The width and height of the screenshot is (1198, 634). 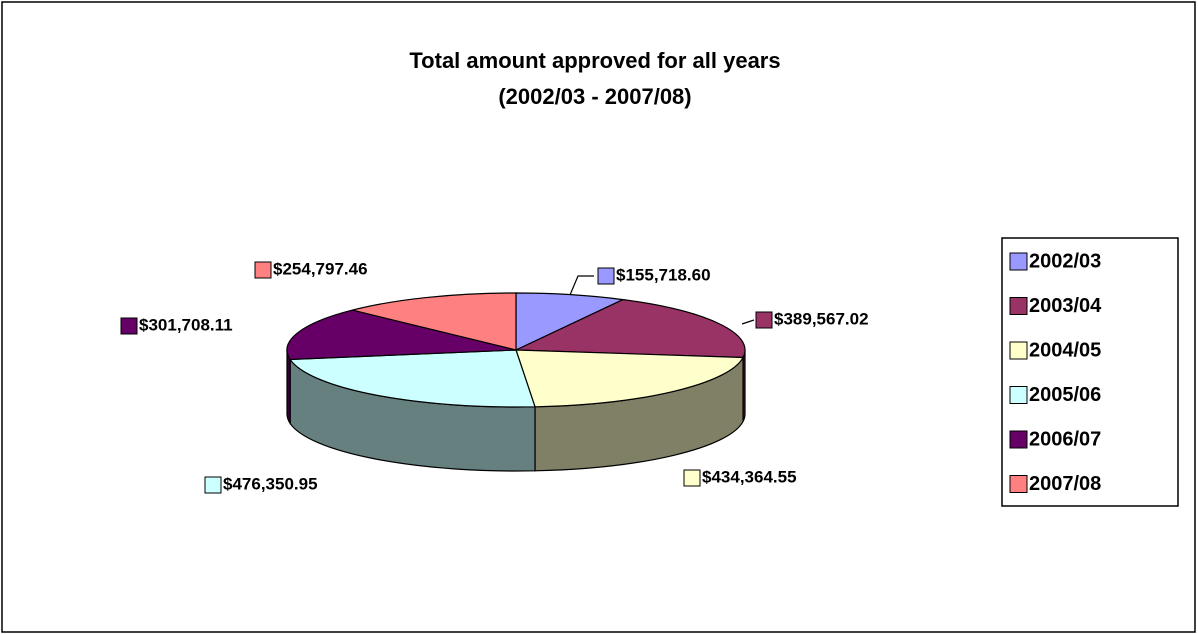 I want to click on data-label: $254,797.46, so click(x=320, y=268).